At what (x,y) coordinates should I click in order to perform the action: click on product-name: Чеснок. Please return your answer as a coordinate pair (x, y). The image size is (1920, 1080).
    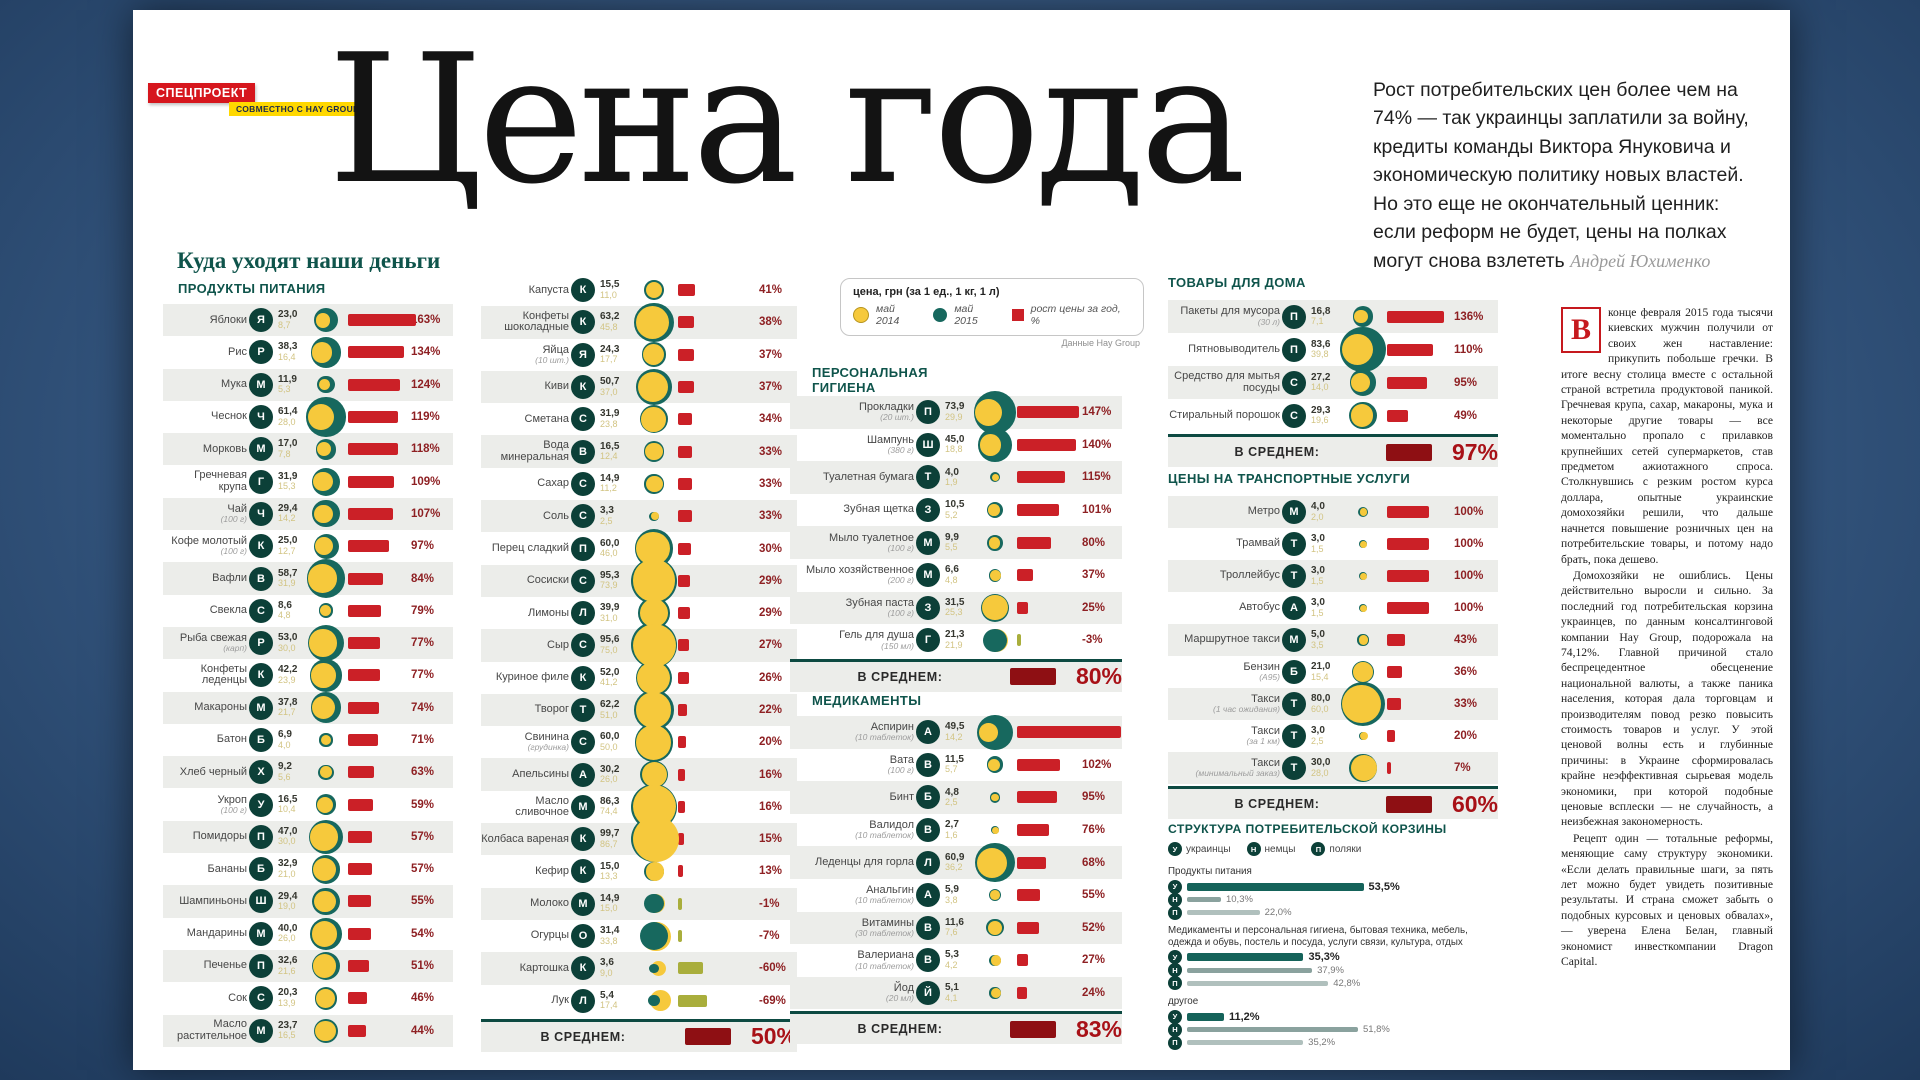
    Looking at the image, I should click on (229, 416).